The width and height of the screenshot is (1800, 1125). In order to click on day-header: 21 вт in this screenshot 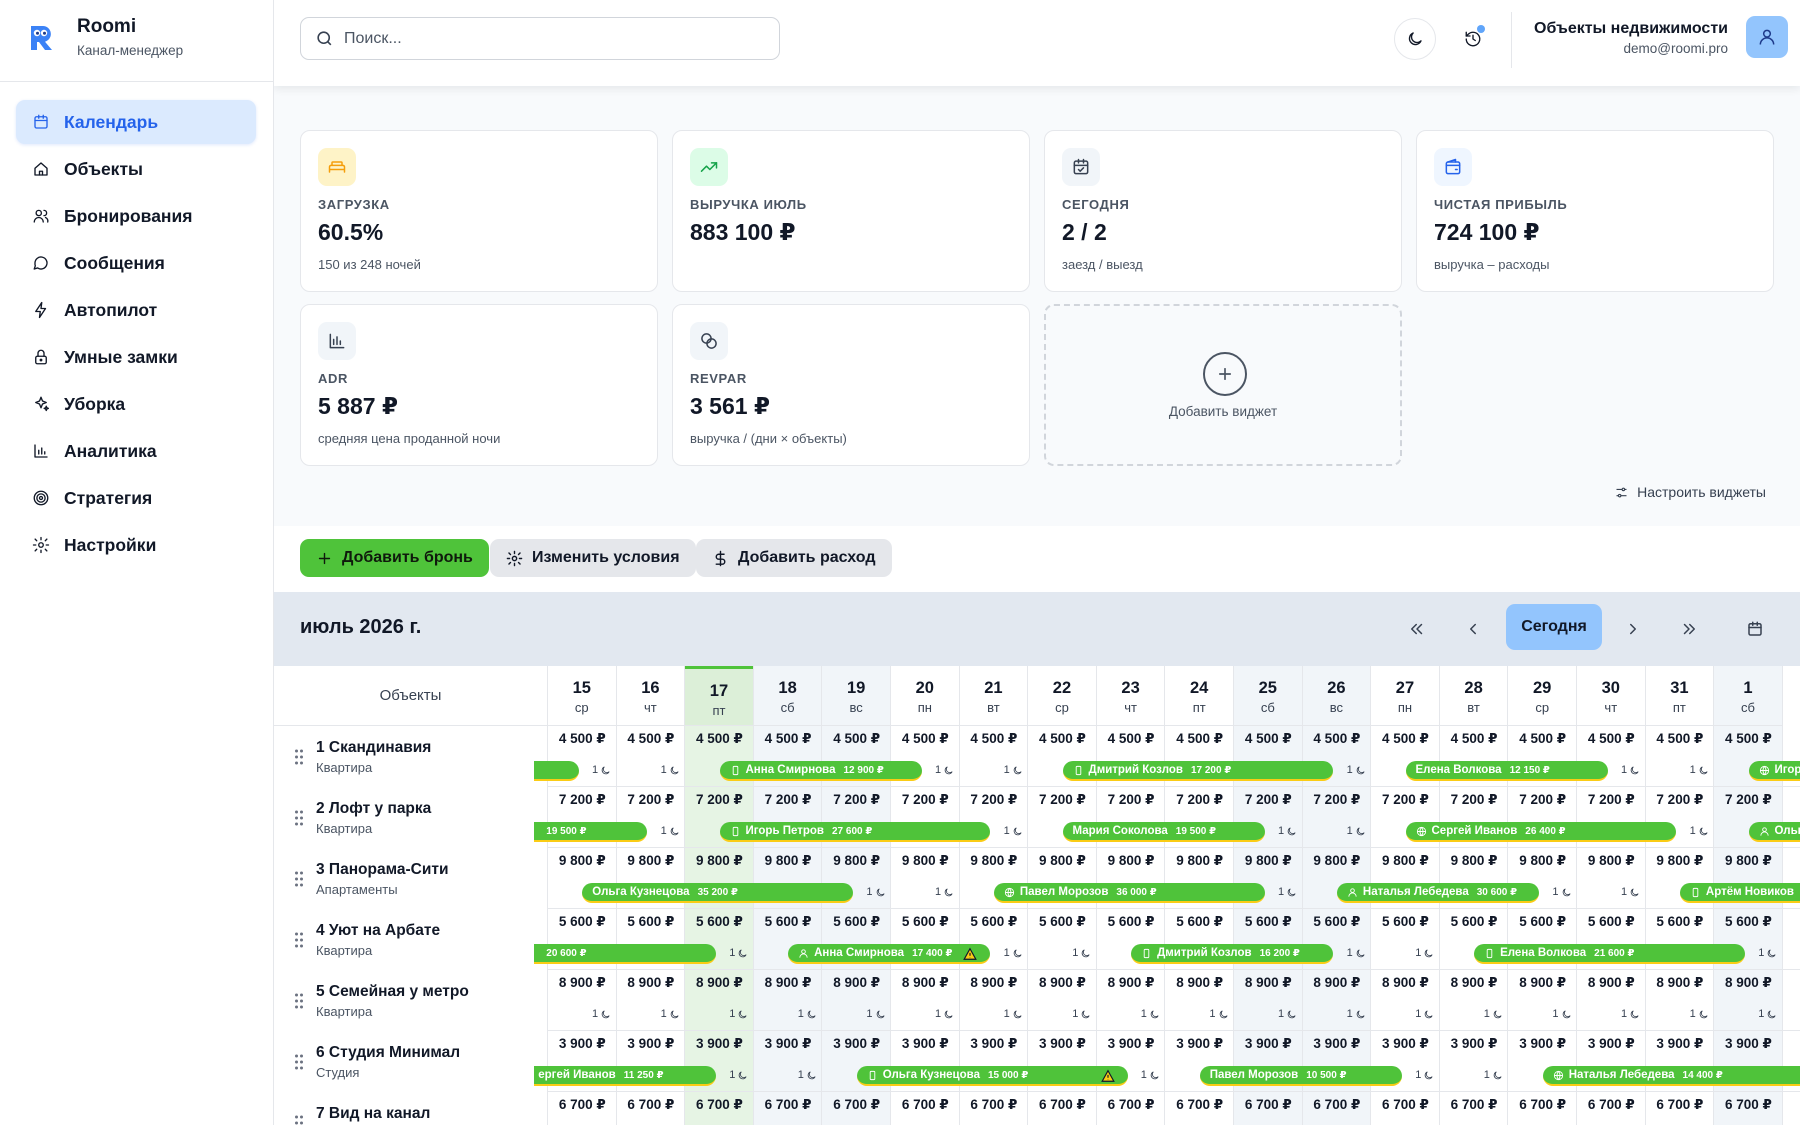, I will do `click(993, 696)`.